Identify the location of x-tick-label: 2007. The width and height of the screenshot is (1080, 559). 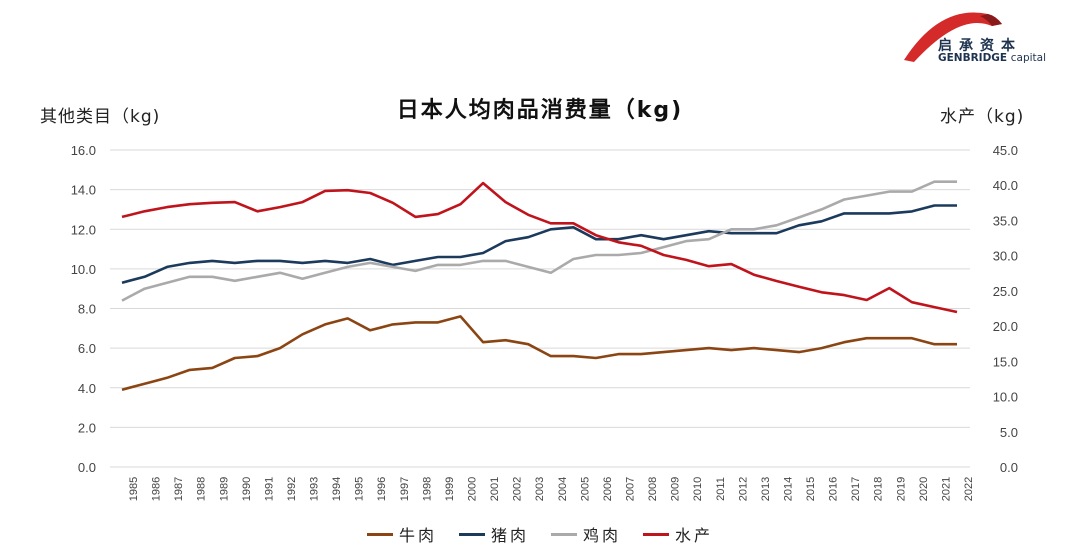
(630, 489).